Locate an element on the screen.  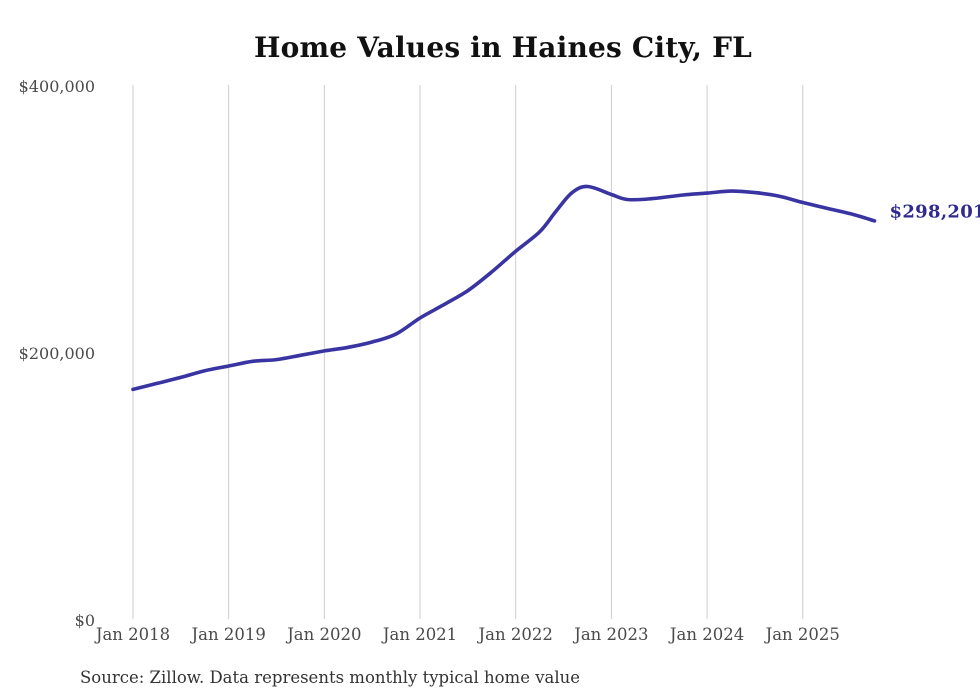
y-axis-tick-label: $0 is located at coordinates (84, 620).